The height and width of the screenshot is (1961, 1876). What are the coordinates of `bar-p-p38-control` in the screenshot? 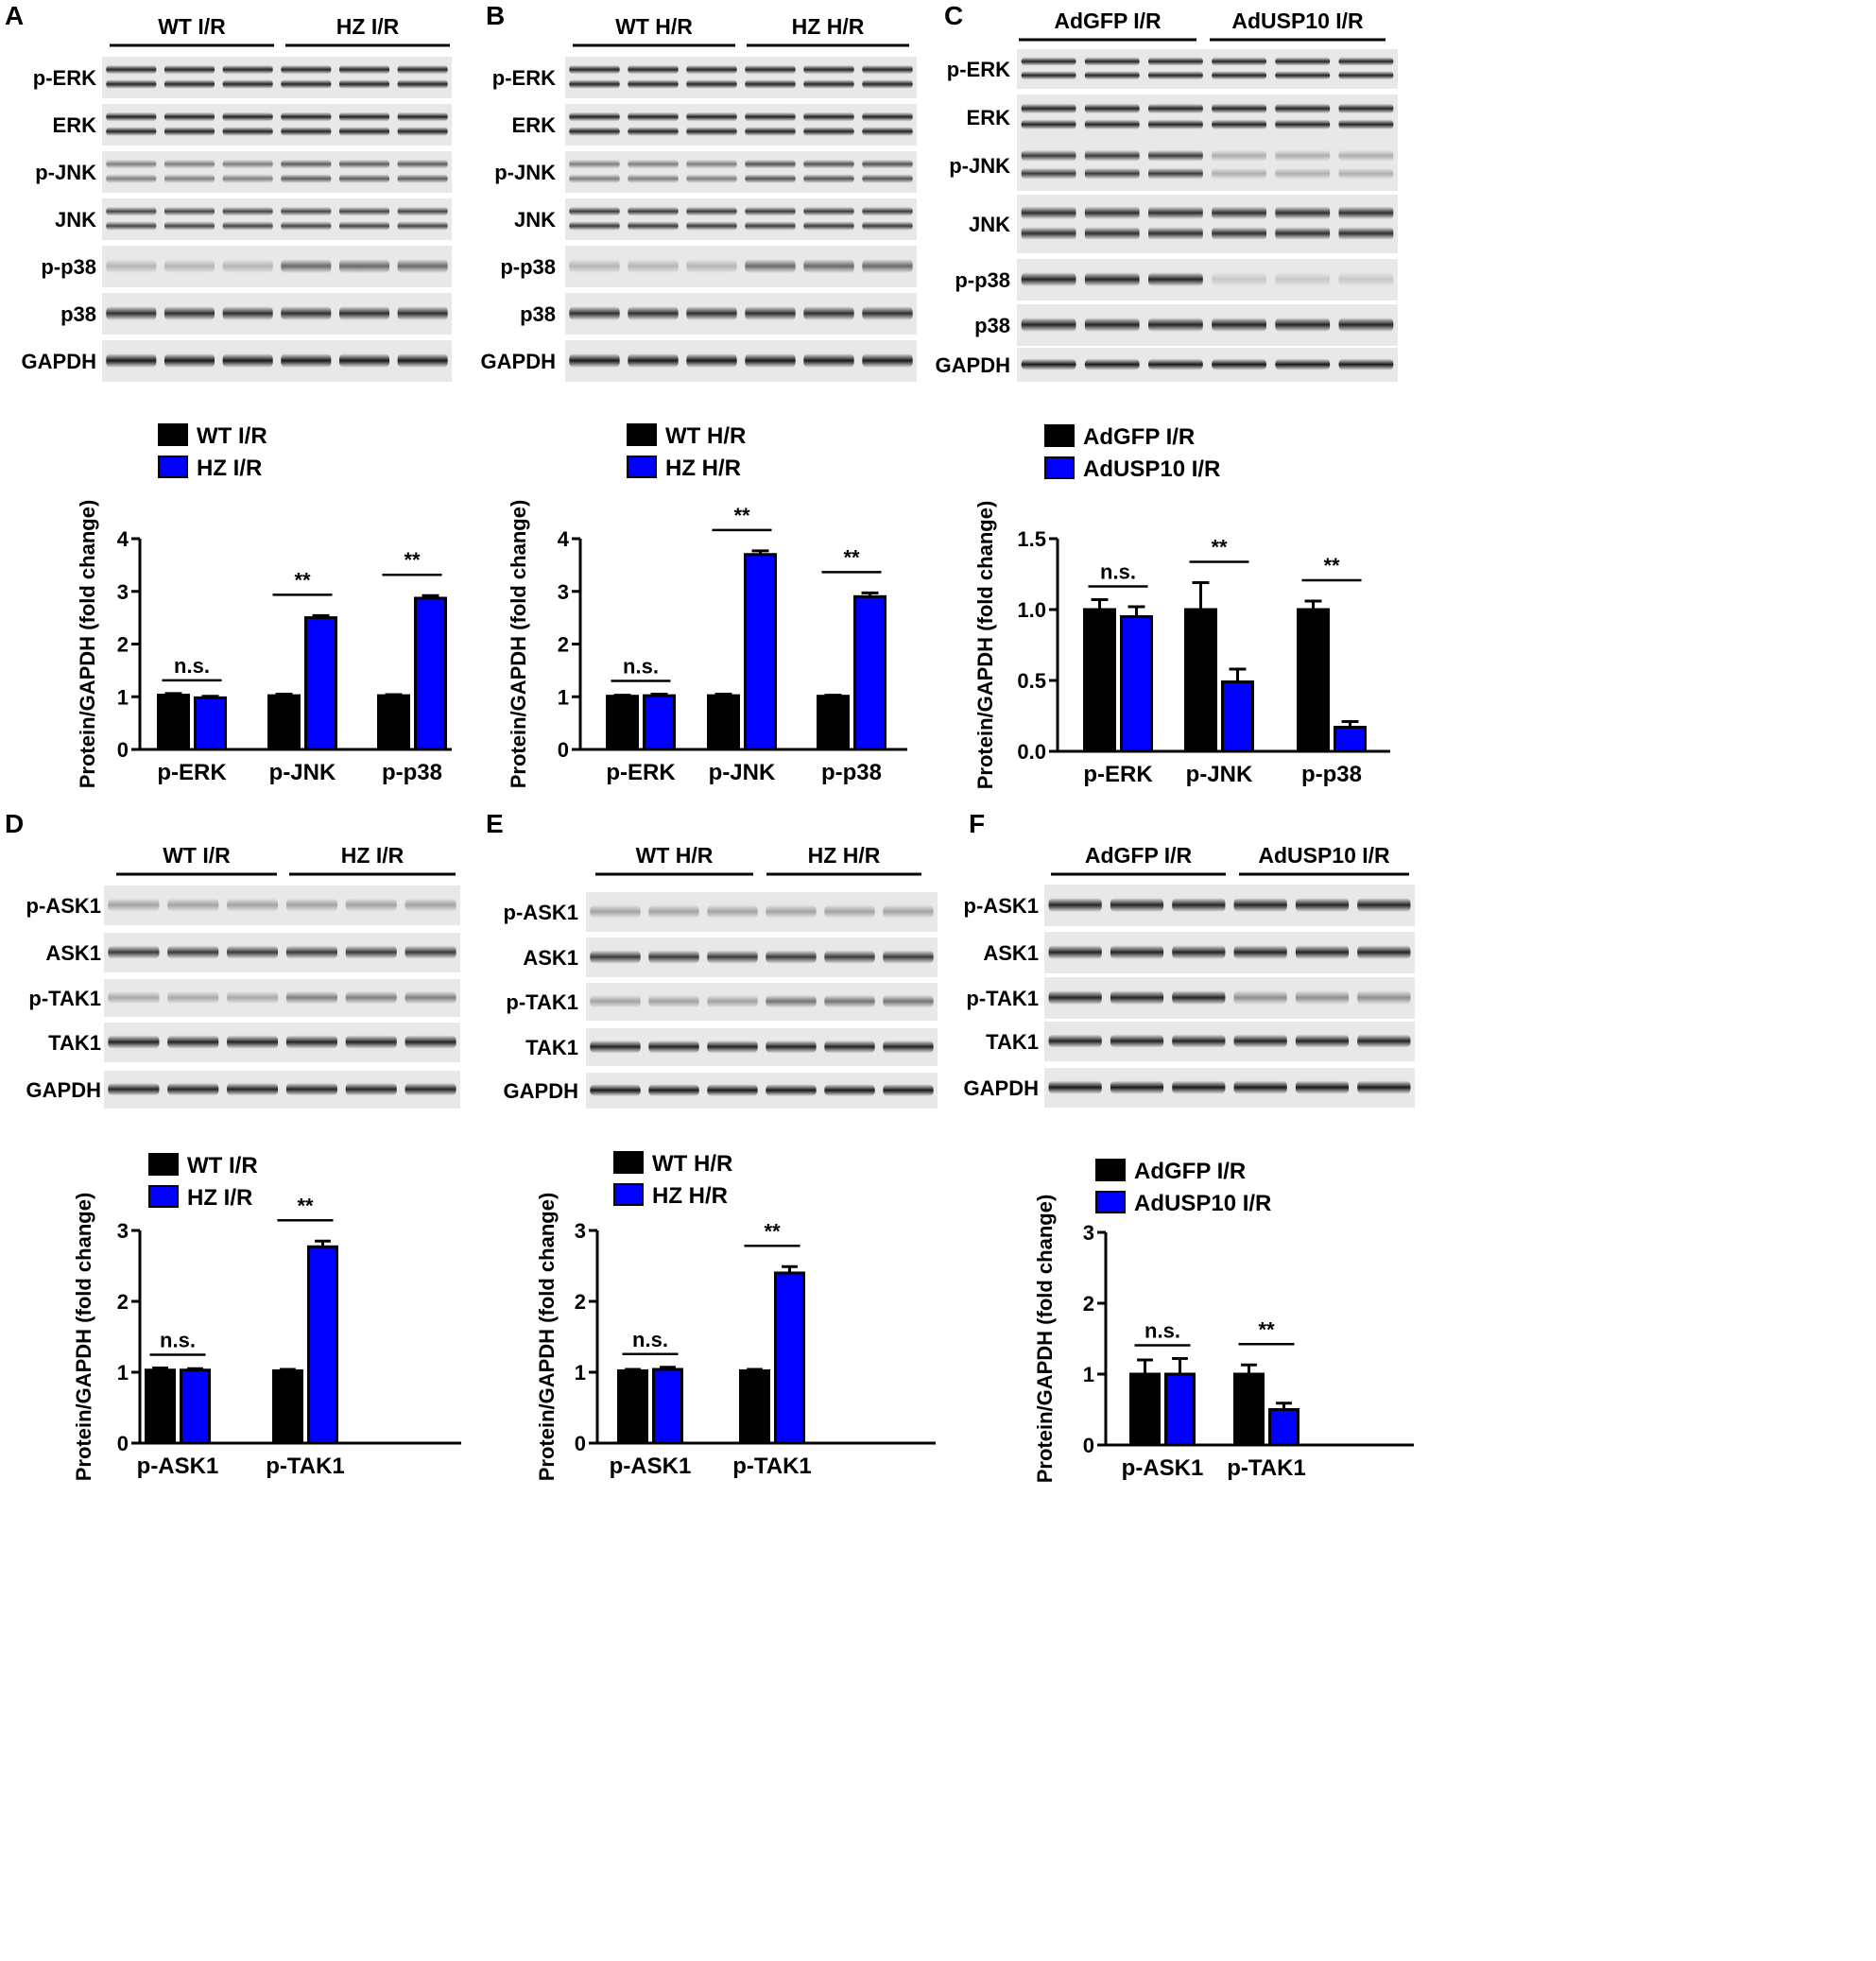 It's located at (833, 723).